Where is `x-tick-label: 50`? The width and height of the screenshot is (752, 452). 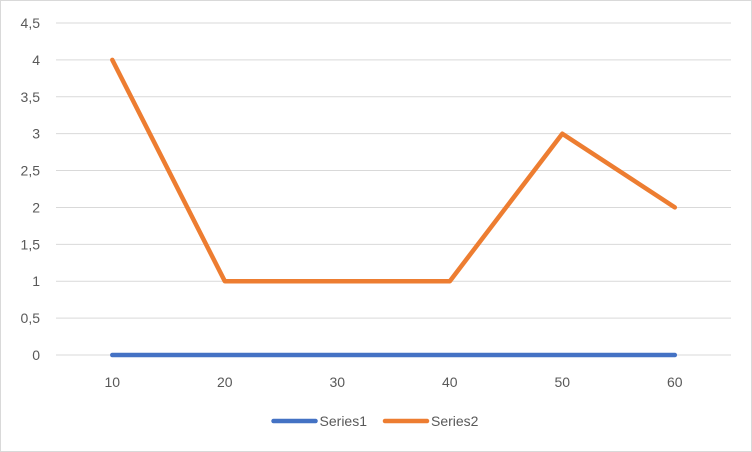
x-tick-label: 50 is located at coordinates (562, 382).